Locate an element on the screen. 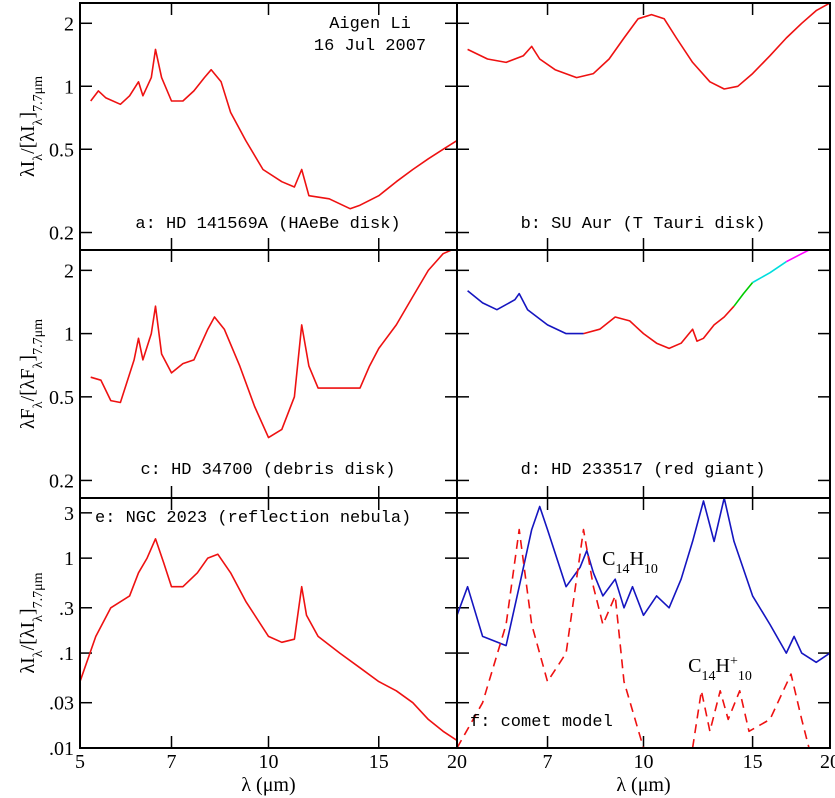  x-tick-label: 5 is located at coordinates (80, 762).